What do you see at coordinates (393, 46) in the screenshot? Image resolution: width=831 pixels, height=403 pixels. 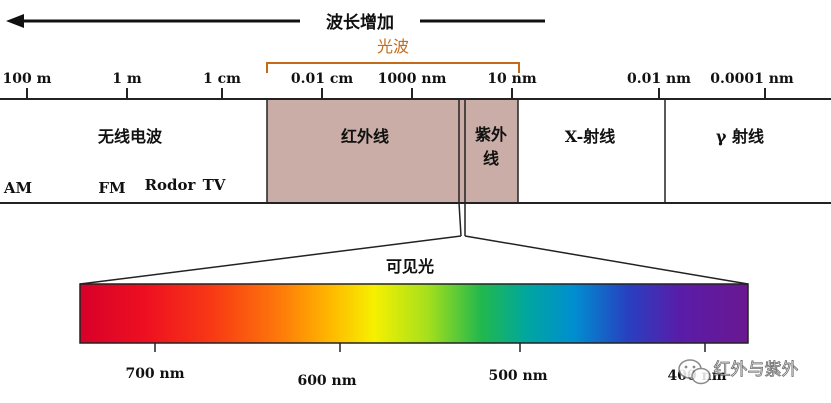 I see `light-label: 光波` at bounding box center [393, 46].